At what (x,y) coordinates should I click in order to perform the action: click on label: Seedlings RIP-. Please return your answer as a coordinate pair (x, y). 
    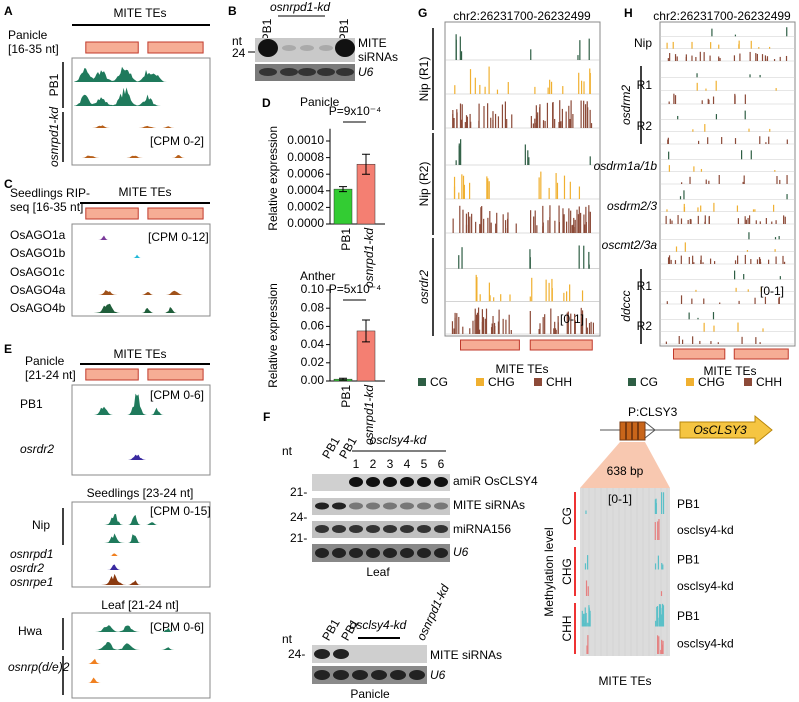
    Looking at the image, I should click on (50, 193).